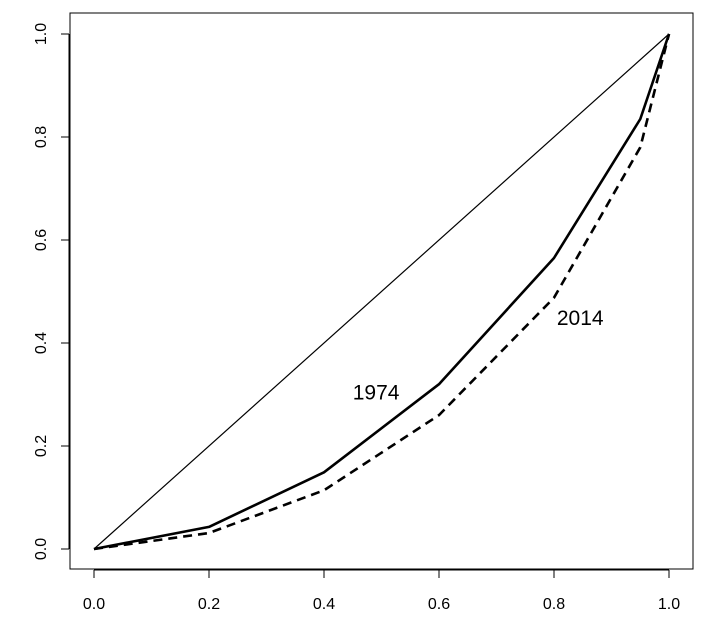 The height and width of the screenshot is (622, 702). I want to click on y-tick-label: 0.2, so click(41, 446).